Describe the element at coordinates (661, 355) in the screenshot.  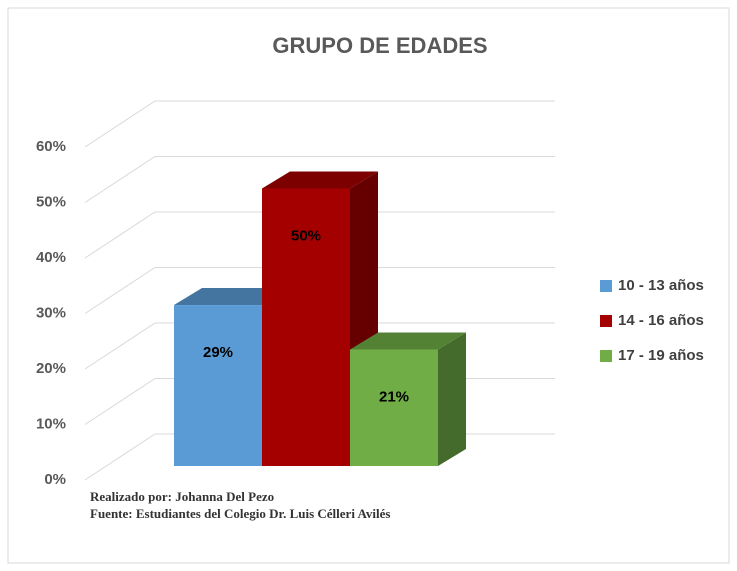
I see `legend-label: 17 - 19 años` at that location.